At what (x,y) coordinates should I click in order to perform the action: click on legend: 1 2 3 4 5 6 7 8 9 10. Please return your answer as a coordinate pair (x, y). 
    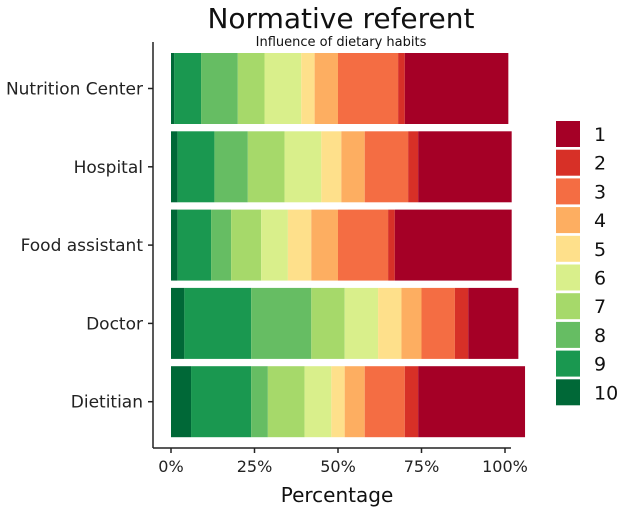
    Looking at the image, I should click on (587, 263).